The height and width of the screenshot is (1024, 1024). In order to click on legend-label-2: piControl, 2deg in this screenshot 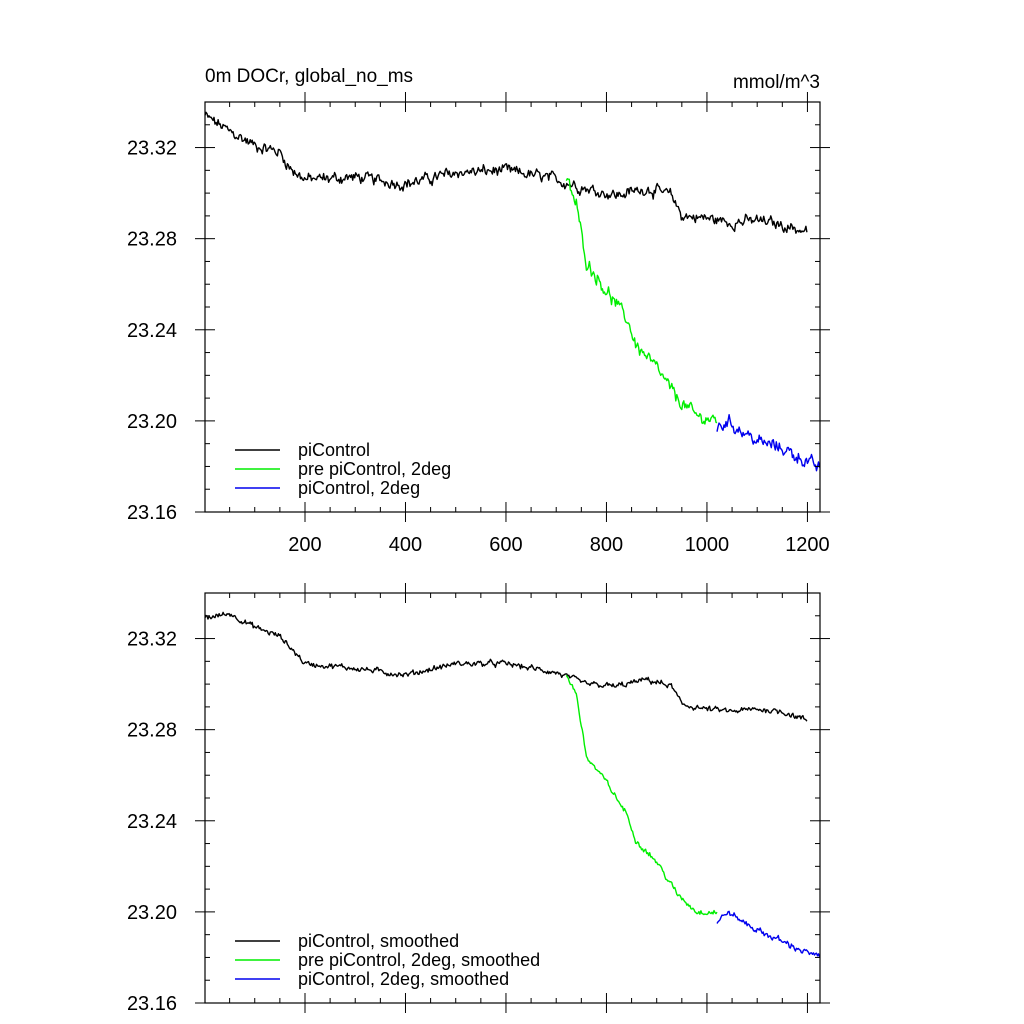, I will do `click(359, 488)`.